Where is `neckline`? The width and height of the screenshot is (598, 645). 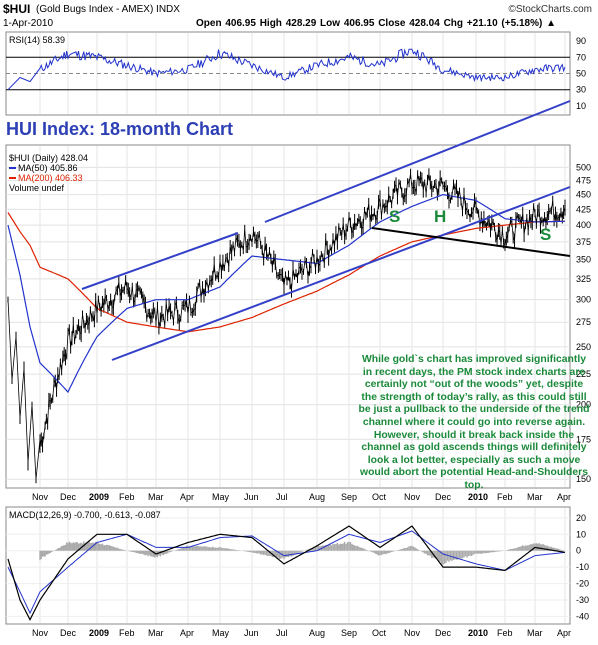
neckline is located at coordinates (471, 242).